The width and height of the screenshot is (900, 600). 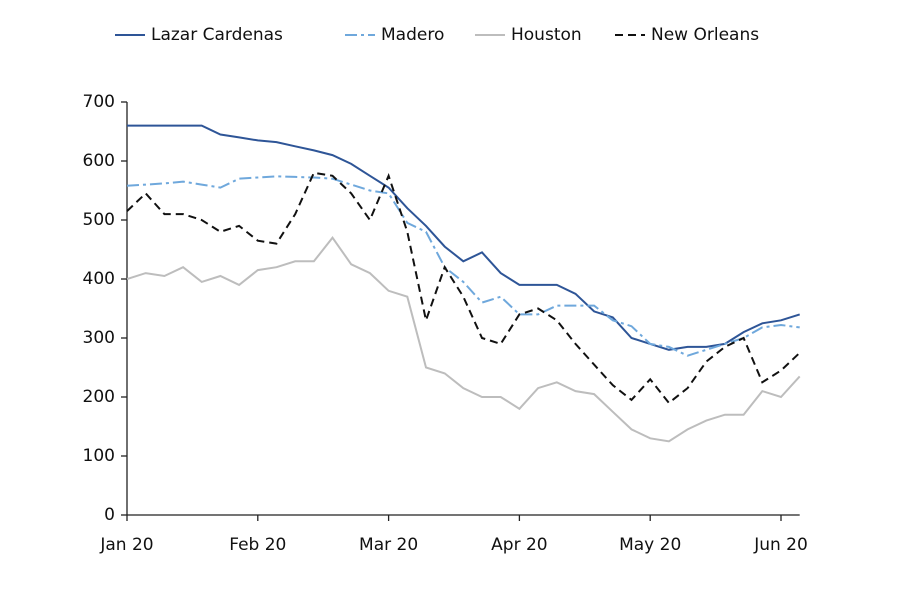 I want to click on x-tick-label: Jun 20, so click(x=780, y=545).